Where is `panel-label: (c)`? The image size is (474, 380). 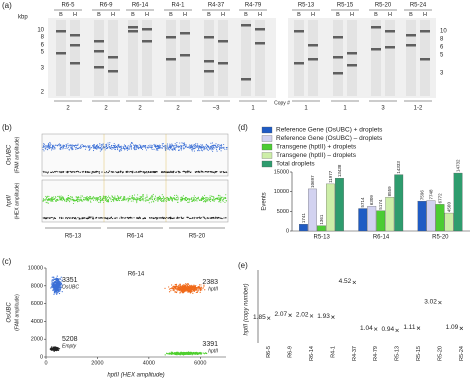
panel-label: (c) is located at coordinates (7, 261).